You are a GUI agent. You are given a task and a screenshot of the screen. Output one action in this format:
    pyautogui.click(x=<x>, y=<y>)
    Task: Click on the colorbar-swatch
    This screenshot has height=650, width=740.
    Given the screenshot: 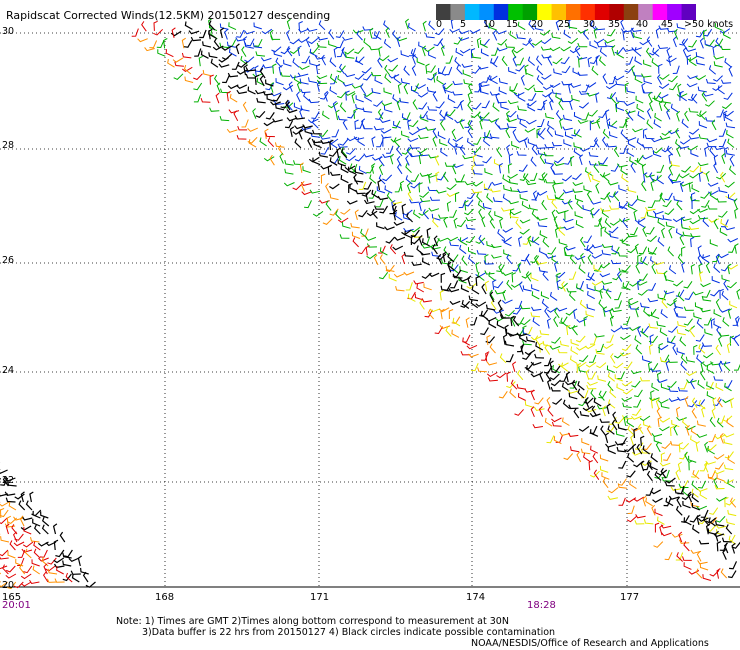 What is the action you would take?
    pyautogui.click(x=588, y=12)
    